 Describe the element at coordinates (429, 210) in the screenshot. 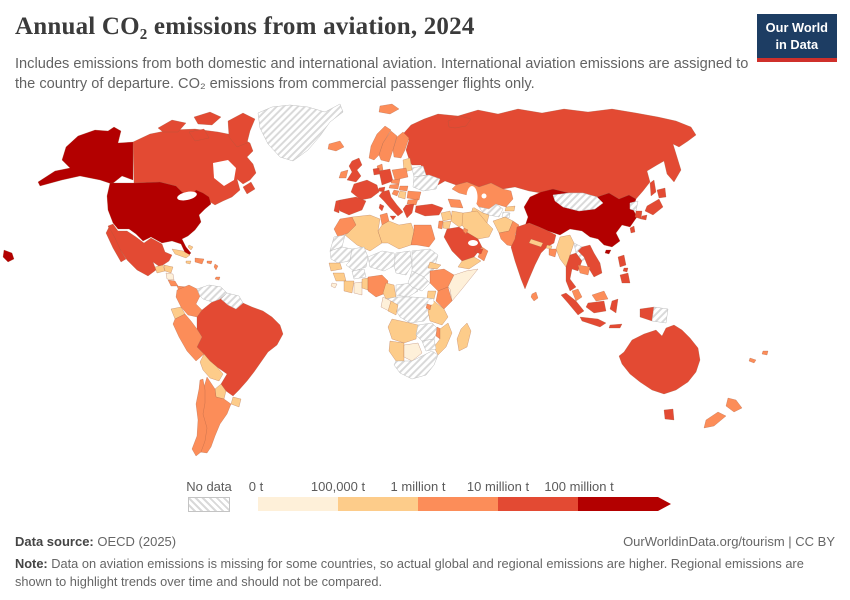

I see `country-turkey` at that location.